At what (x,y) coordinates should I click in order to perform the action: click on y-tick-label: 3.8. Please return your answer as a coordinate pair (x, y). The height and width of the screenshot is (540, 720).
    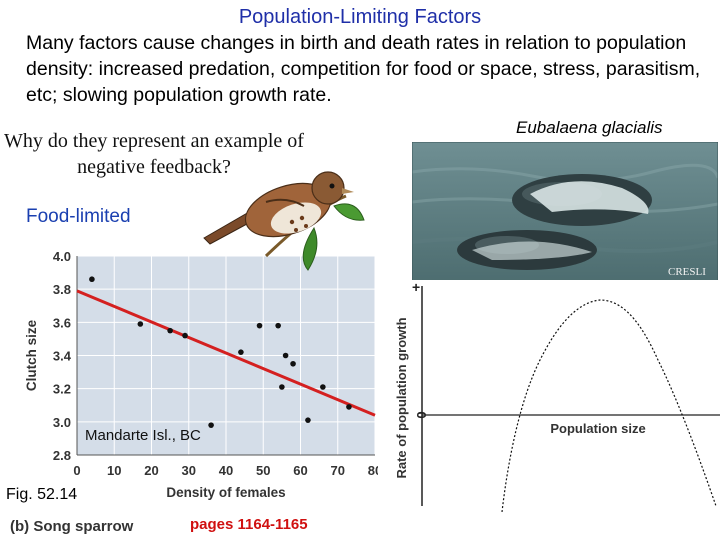
    Looking at the image, I should click on (62, 289).